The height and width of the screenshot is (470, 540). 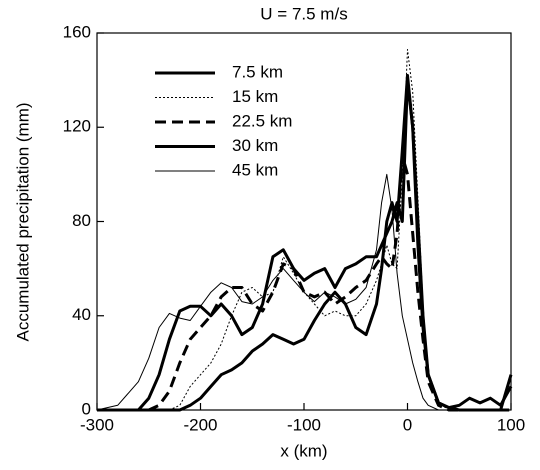 I want to click on legend-label: 30 km, so click(x=255, y=145).